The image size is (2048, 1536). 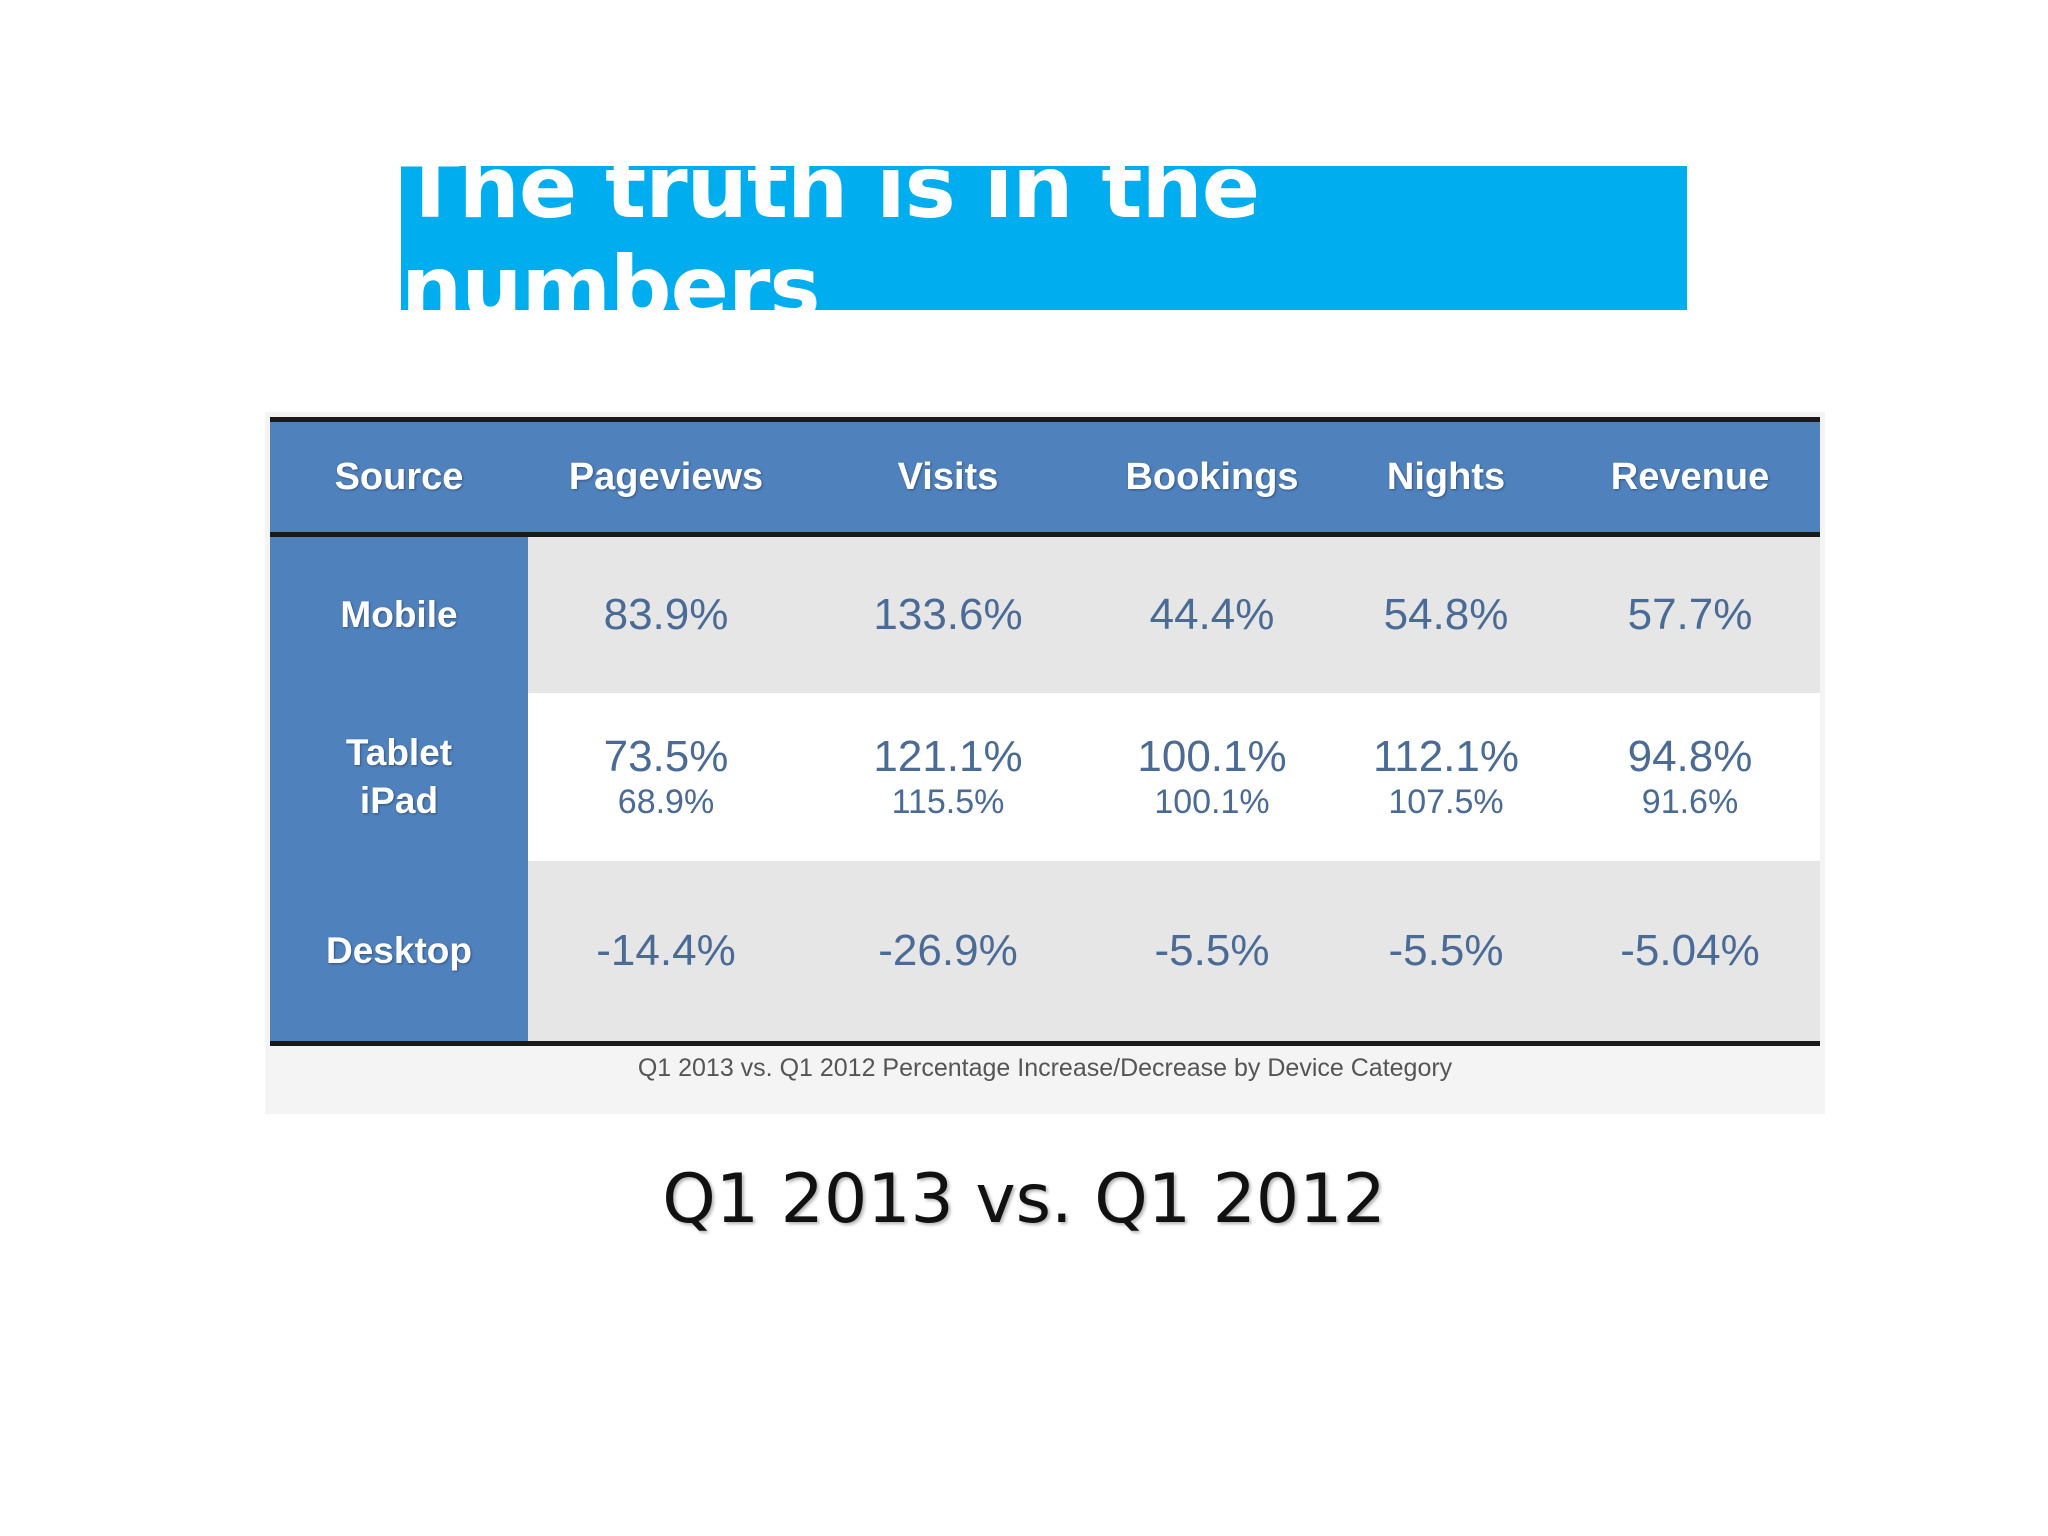 I want to click on cell-value: 44.4%, so click(x=1212, y=614).